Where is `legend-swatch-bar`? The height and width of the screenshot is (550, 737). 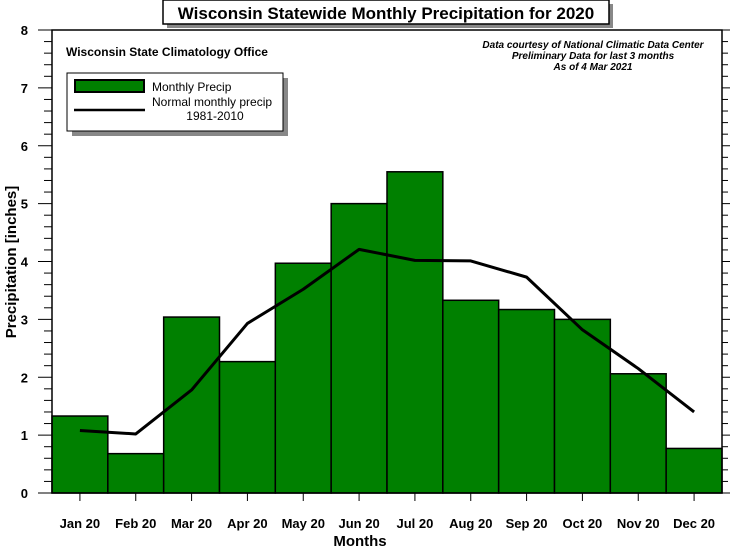 legend-swatch-bar is located at coordinates (109, 86).